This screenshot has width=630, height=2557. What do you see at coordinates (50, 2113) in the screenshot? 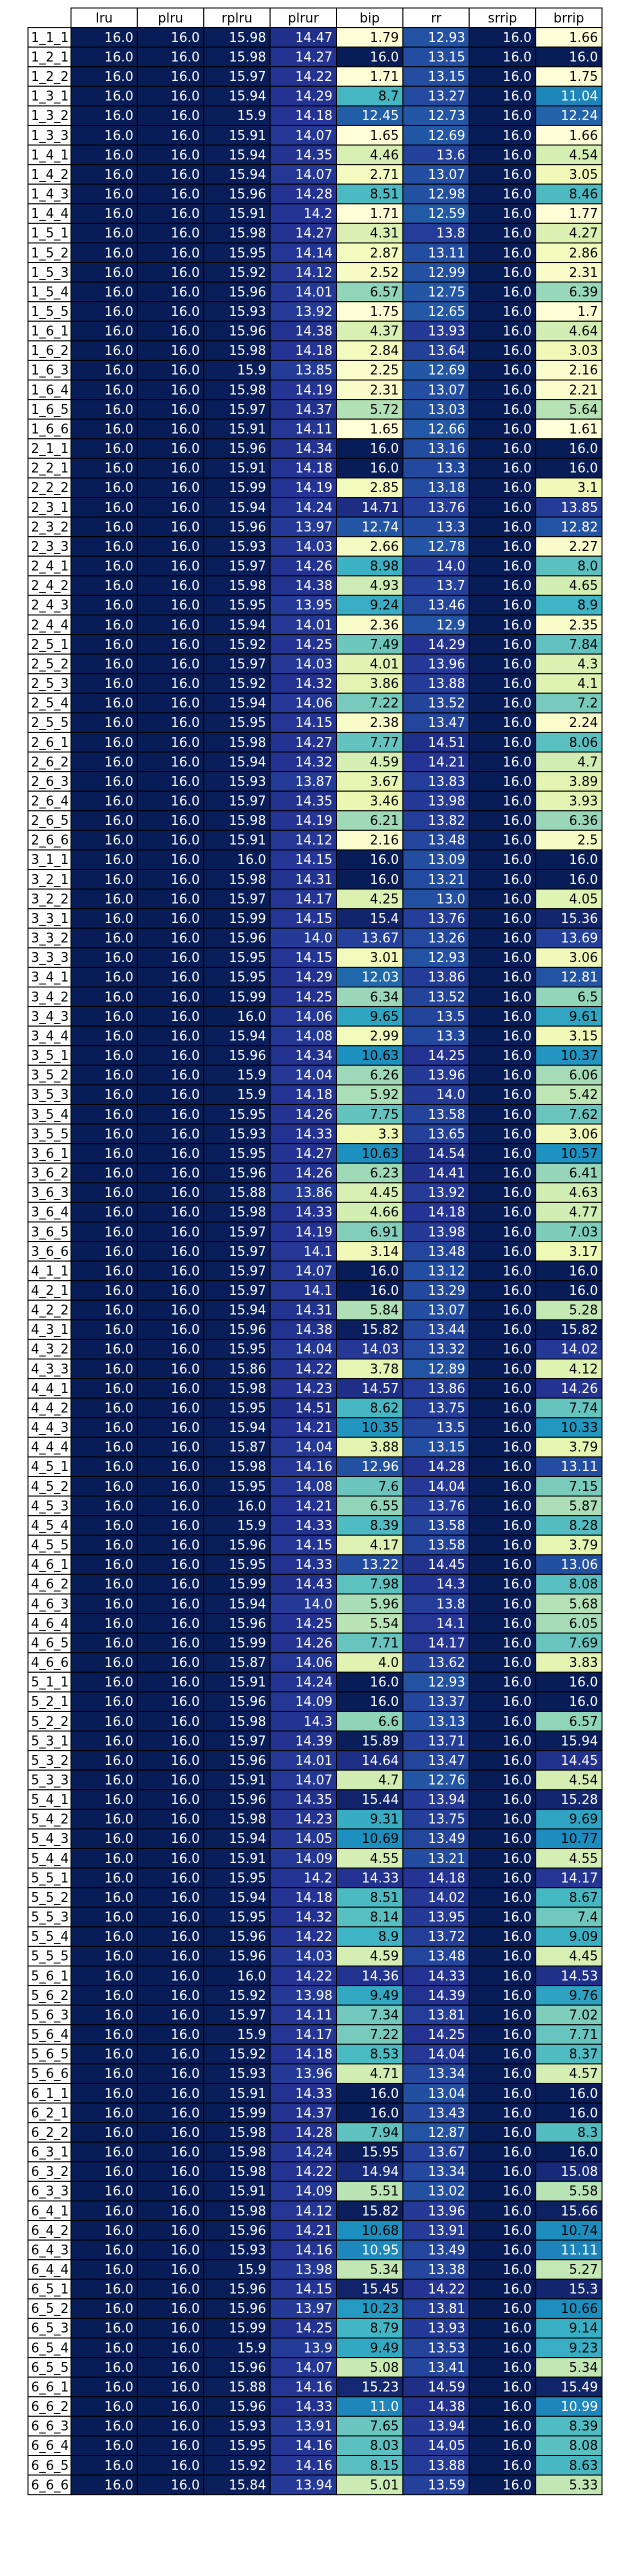
I see `row-label: 6_2_1` at bounding box center [50, 2113].